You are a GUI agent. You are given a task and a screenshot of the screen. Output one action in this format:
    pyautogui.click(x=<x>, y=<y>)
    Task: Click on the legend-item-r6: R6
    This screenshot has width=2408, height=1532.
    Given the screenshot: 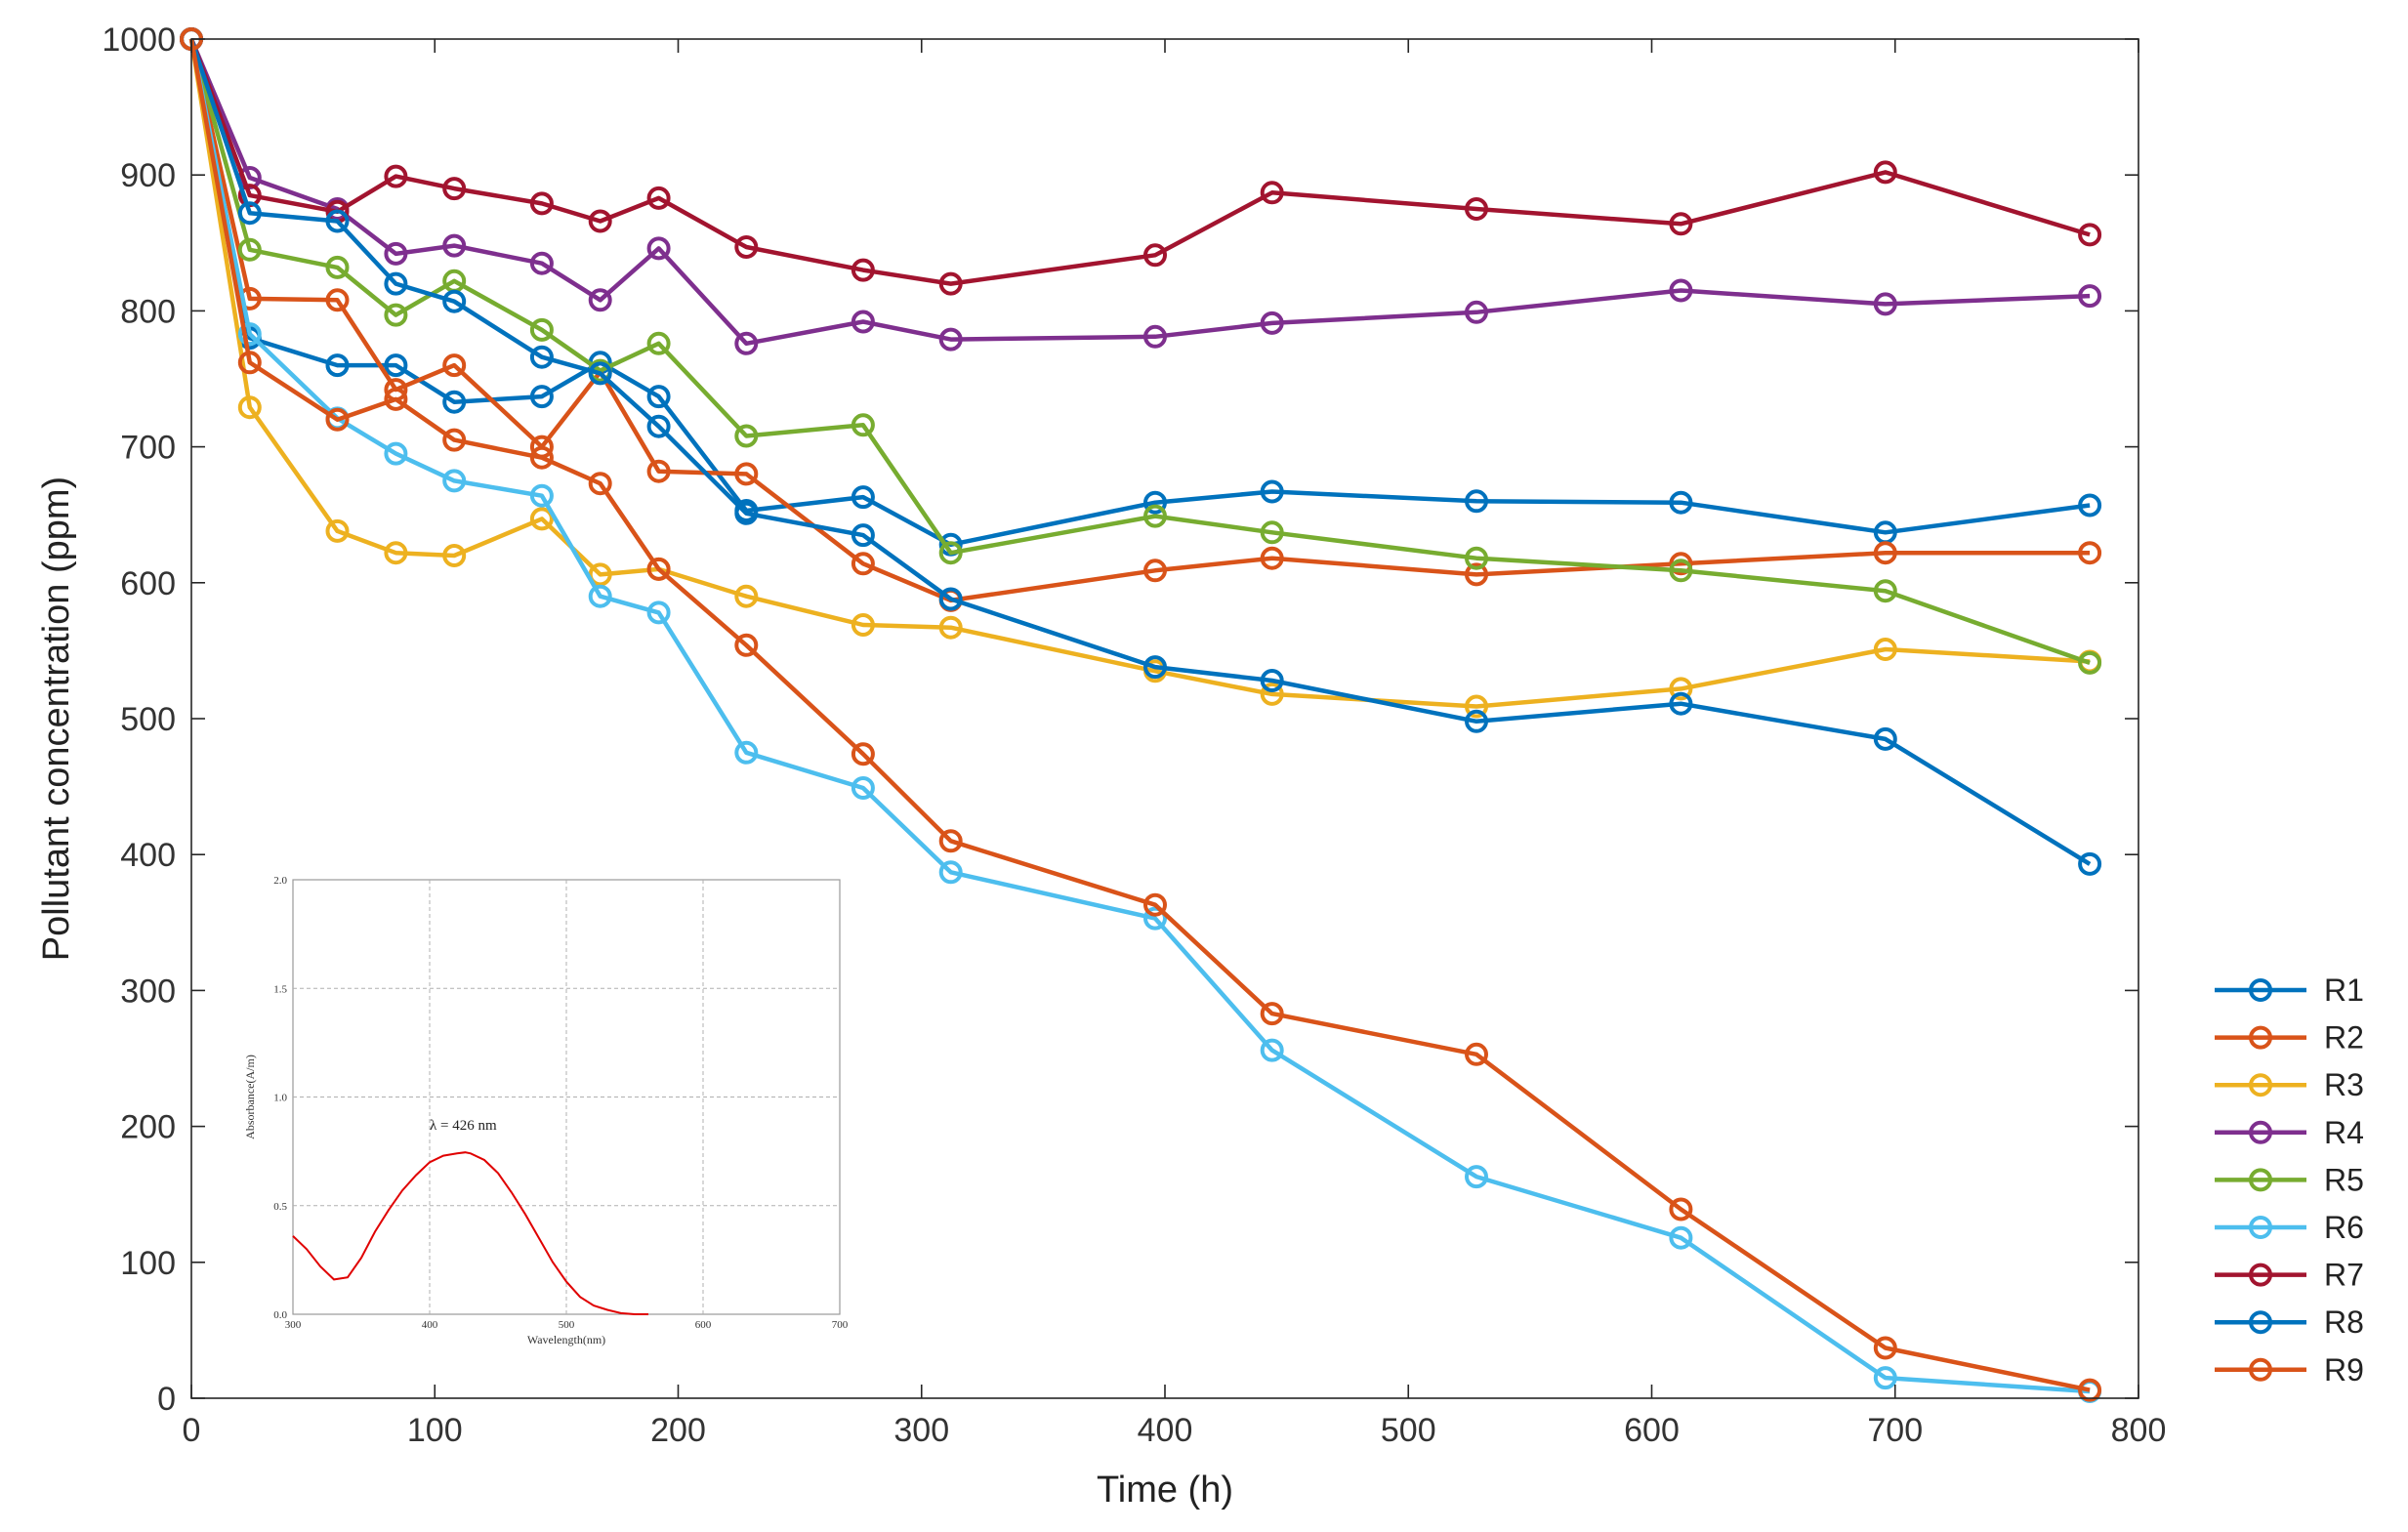 What is the action you would take?
    pyautogui.click(x=2289, y=1227)
    